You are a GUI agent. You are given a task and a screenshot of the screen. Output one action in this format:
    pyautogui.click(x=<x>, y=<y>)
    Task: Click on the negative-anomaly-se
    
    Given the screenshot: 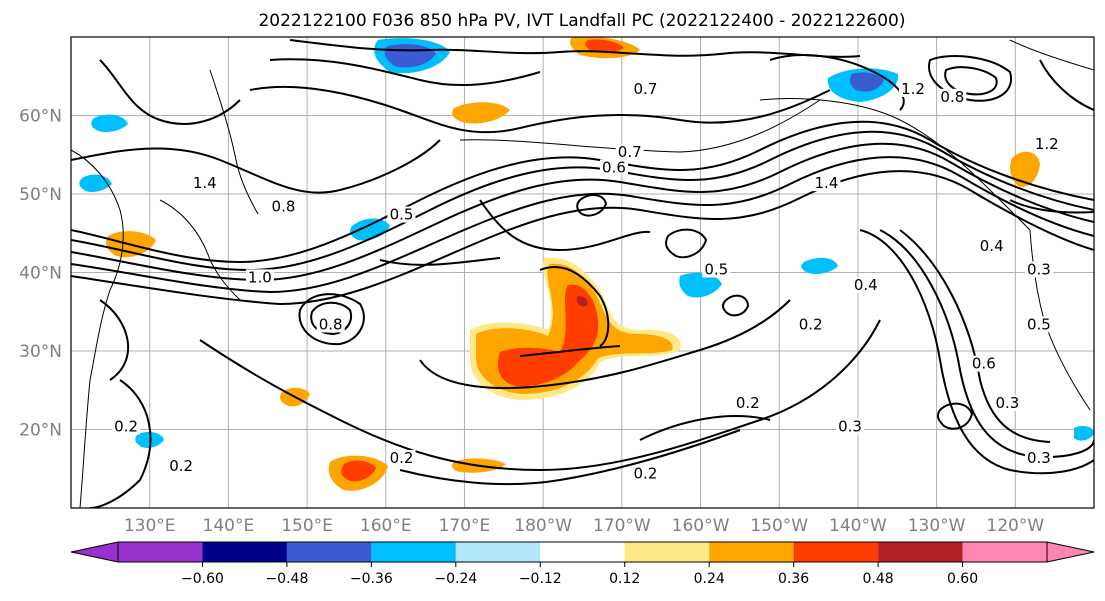 What is the action you would take?
    pyautogui.click(x=1084, y=433)
    